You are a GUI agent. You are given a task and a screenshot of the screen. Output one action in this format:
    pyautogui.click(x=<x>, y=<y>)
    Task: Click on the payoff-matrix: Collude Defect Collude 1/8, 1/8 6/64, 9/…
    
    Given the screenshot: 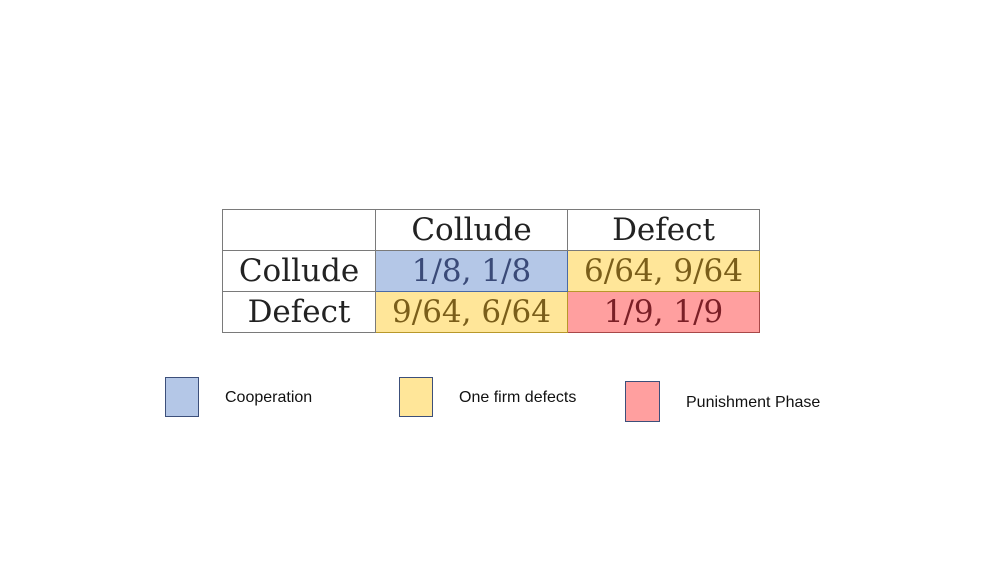 What is the action you would take?
    pyautogui.click(x=491, y=271)
    